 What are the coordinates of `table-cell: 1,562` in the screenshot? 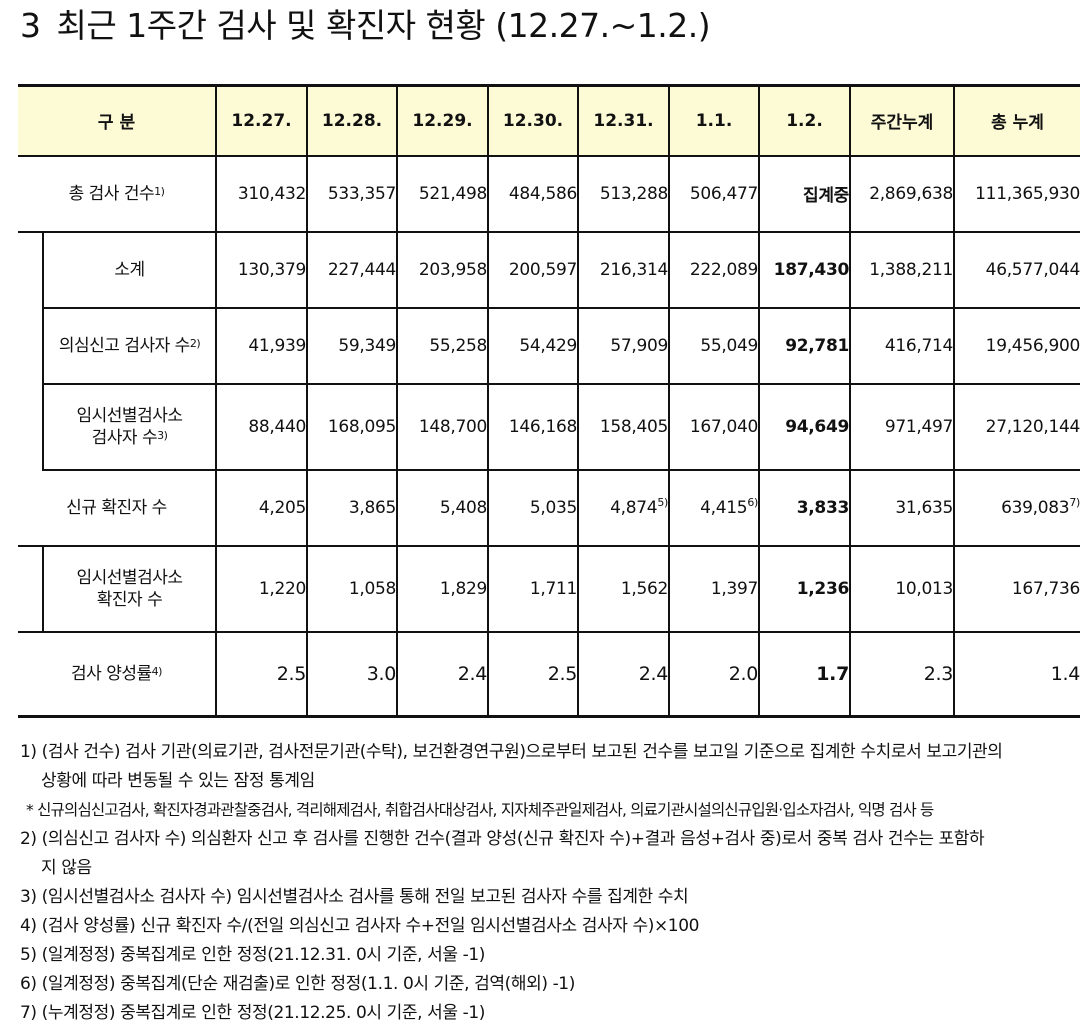 It's located at (624, 589).